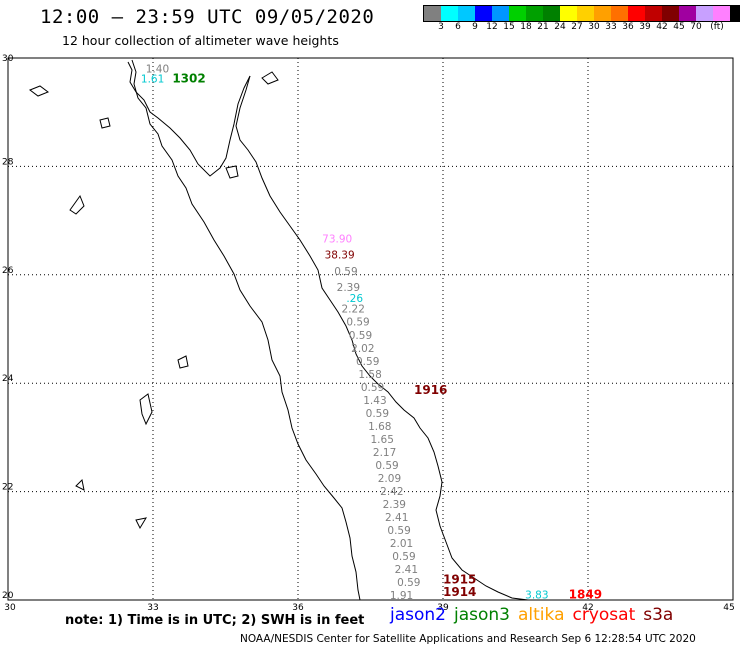 The height and width of the screenshot is (650, 740). What do you see at coordinates (541, 615) in the screenshot?
I see `legend-altika: altika` at bounding box center [541, 615].